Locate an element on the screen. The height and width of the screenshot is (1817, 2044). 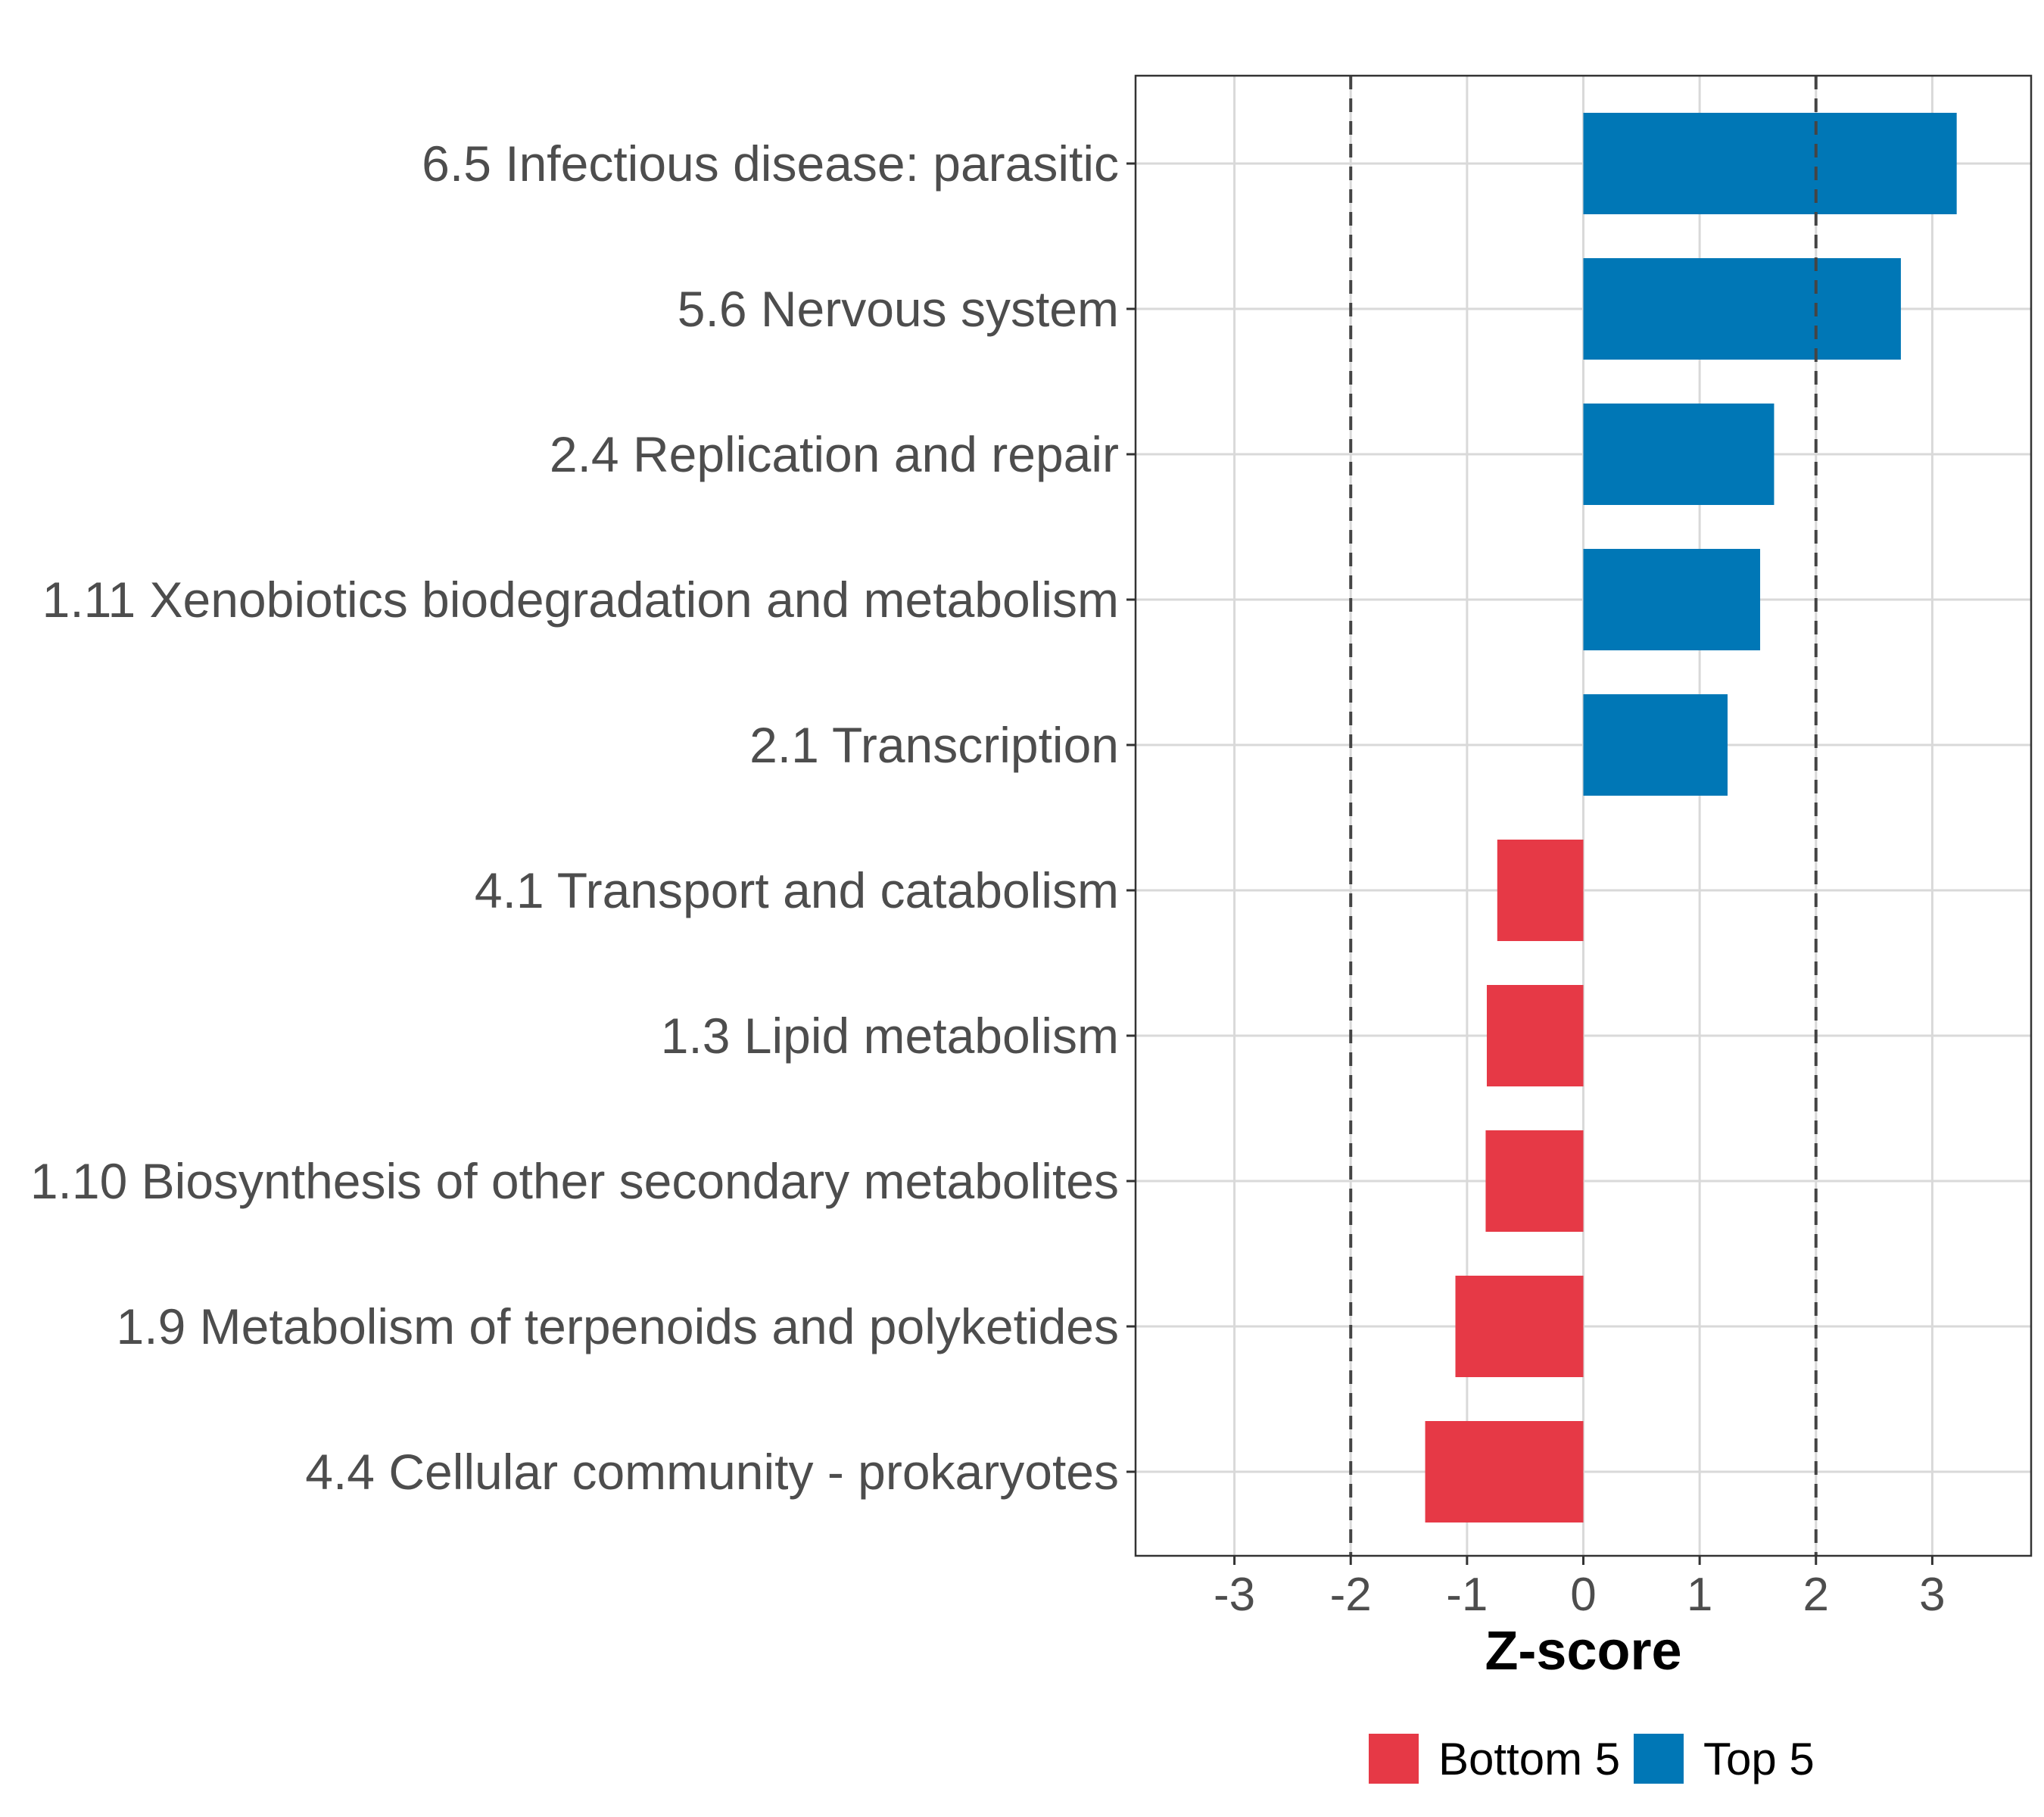
category-label: 2.1 Transcription is located at coordinates (934, 745).